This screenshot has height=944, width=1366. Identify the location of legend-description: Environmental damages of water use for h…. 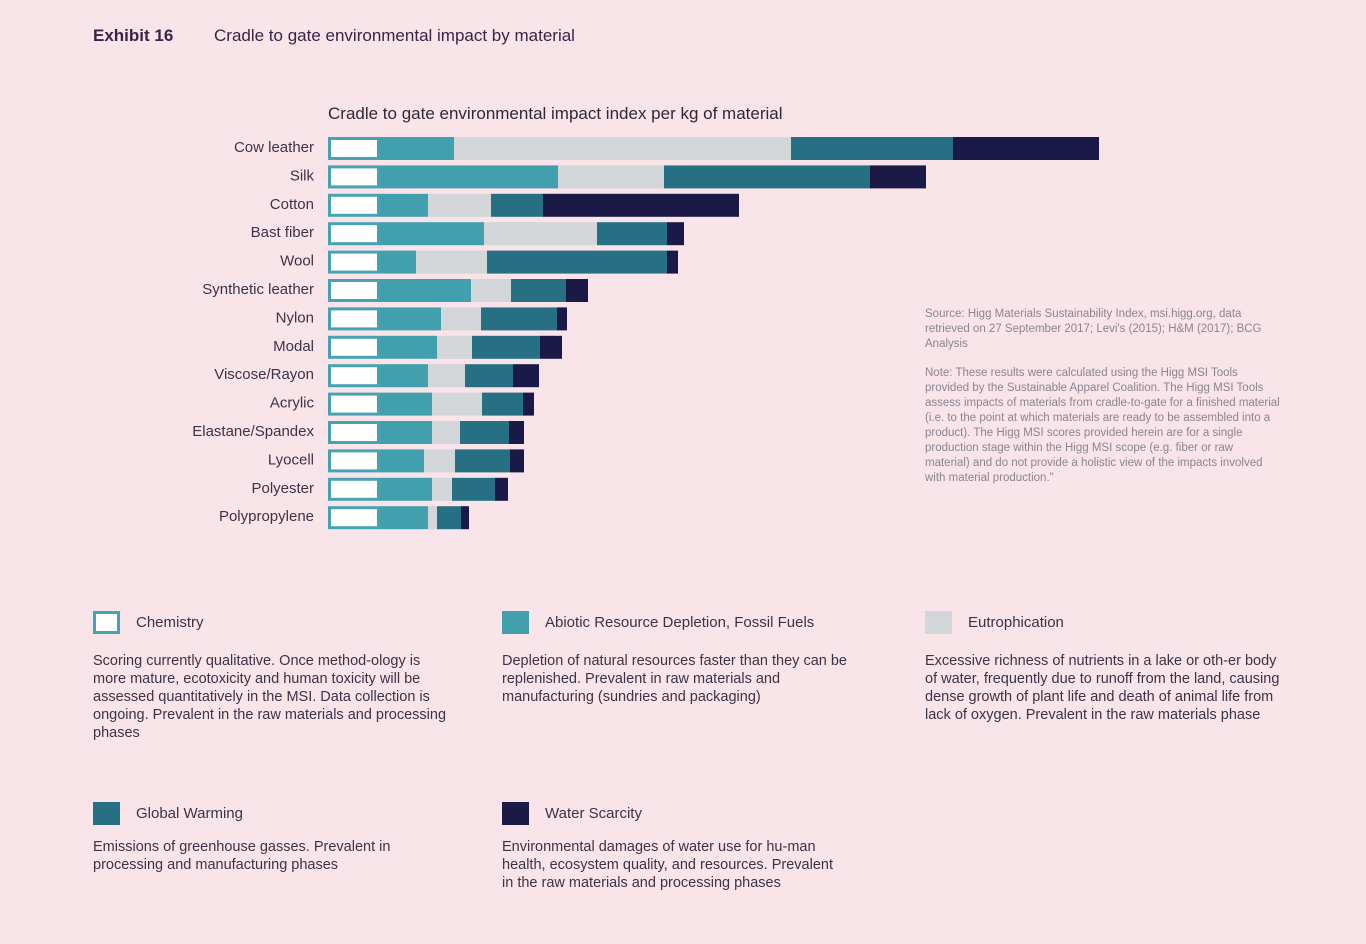
(667, 865).